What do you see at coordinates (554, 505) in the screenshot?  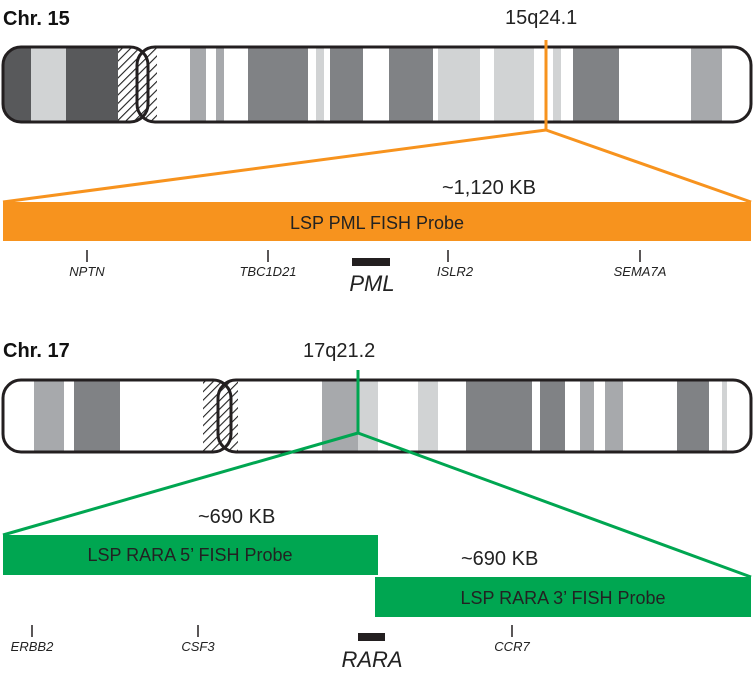 I see `chr17-zoom-line-right` at bounding box center [554, 505].